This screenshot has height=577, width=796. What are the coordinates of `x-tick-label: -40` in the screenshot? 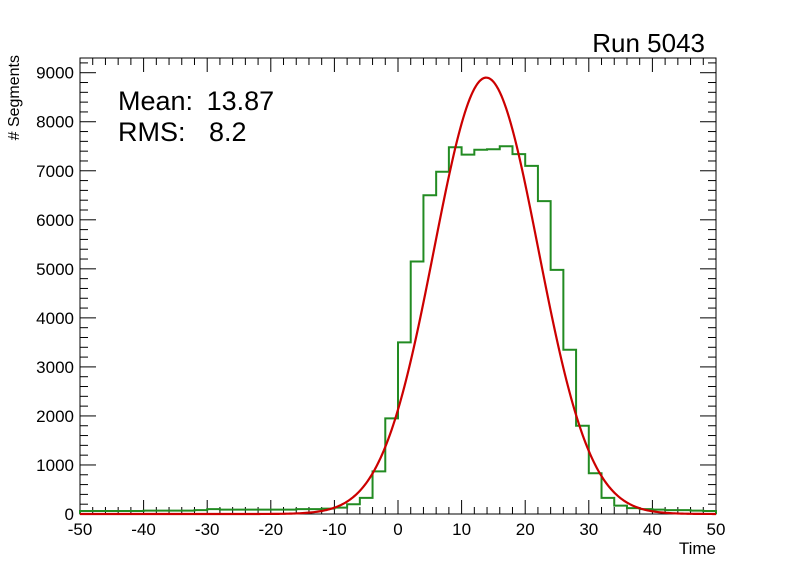 It's located at (143, 529).